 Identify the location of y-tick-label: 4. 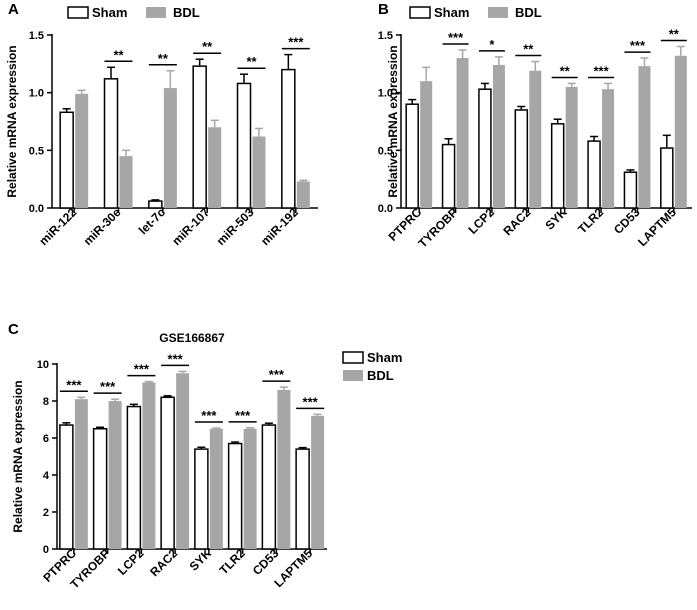
(46, 476).